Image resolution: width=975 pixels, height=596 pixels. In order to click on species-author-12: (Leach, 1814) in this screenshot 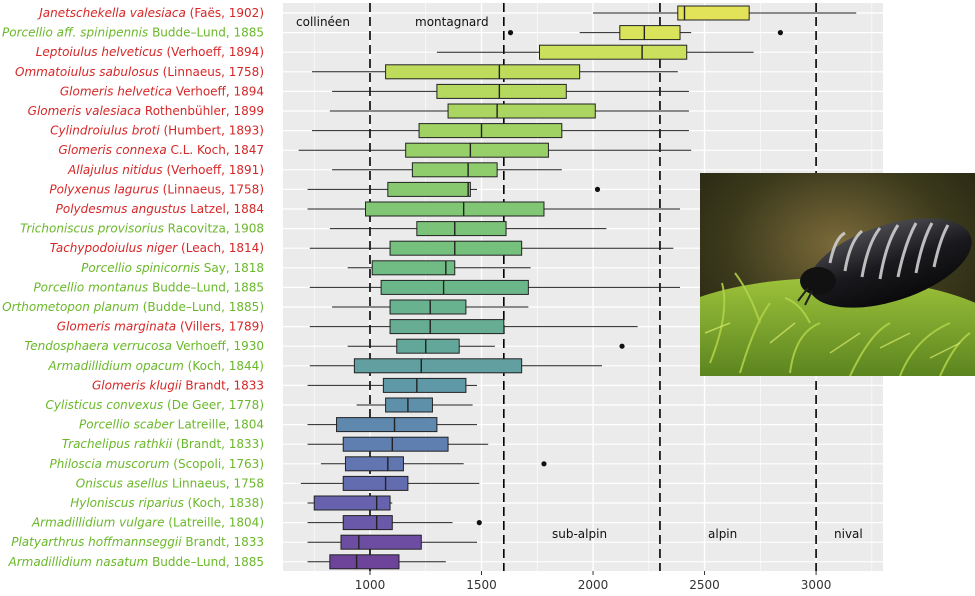, I will do `click(220, 248)`.